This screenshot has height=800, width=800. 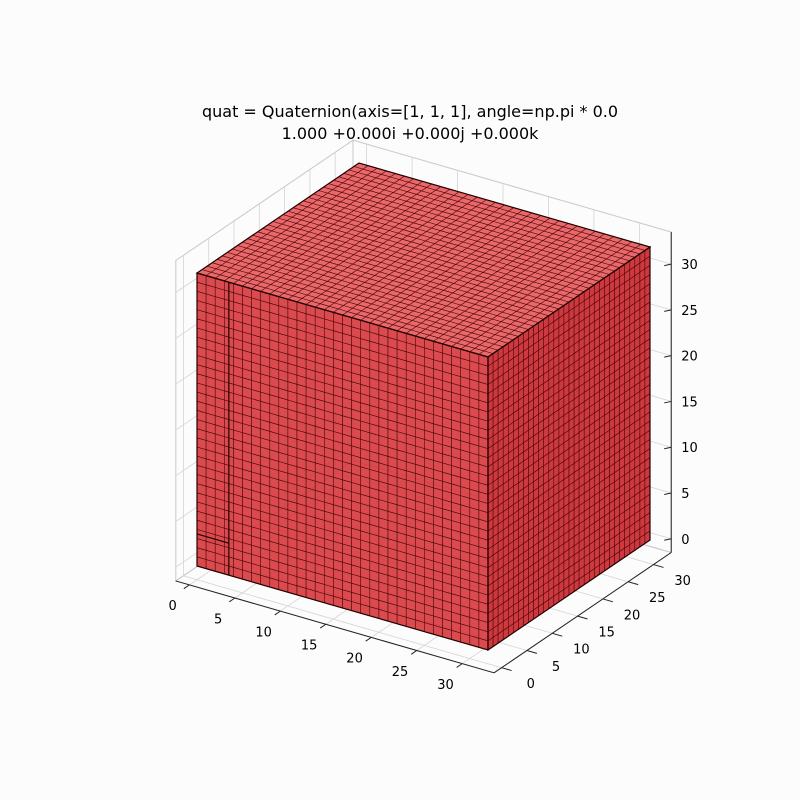 I want to click on x-tick-label: 15, so click(x=309, y=646).